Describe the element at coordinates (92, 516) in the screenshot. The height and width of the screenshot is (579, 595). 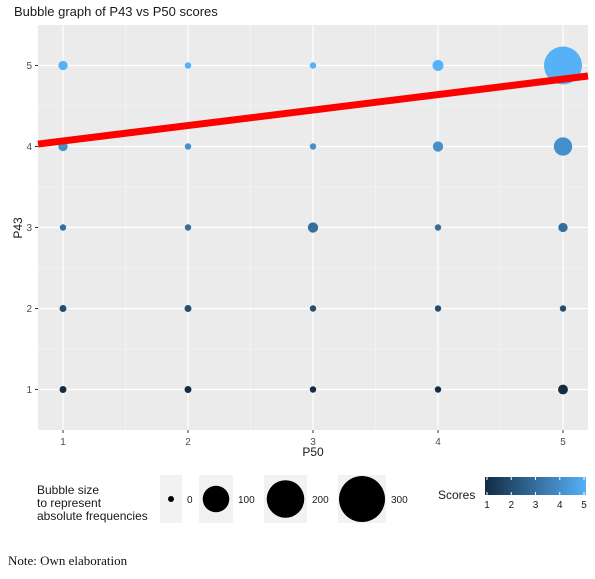
I see `size-legend-title: absolute frequencies` at that location.